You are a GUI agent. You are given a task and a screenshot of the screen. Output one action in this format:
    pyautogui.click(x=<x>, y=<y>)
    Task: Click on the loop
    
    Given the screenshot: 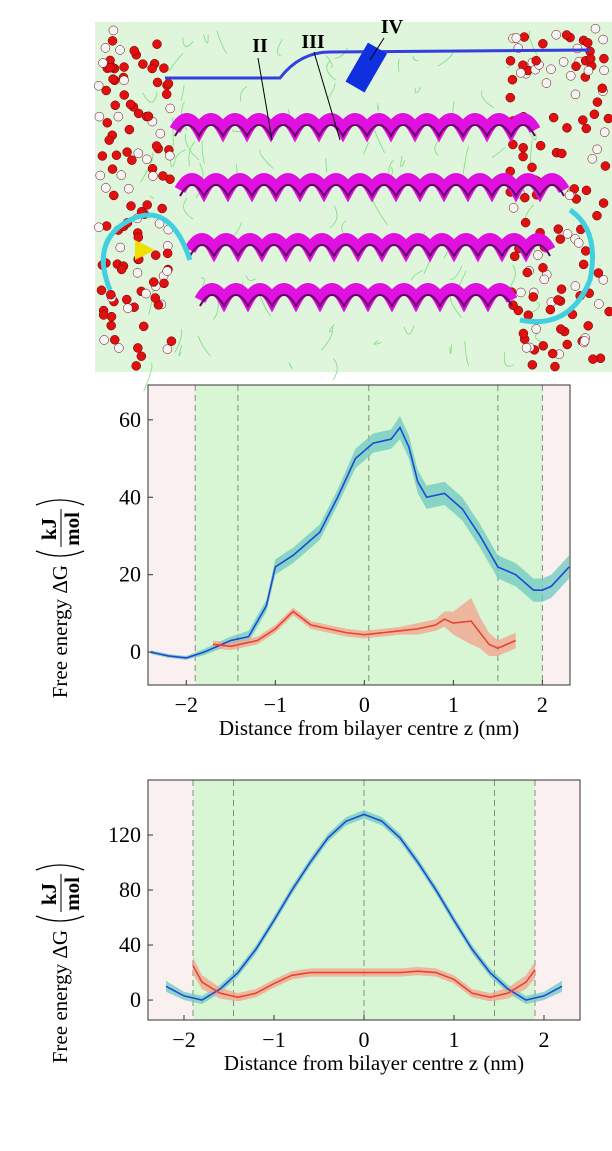 What is the action you would take?
    pyautogui.click(x=146, y=251)
    